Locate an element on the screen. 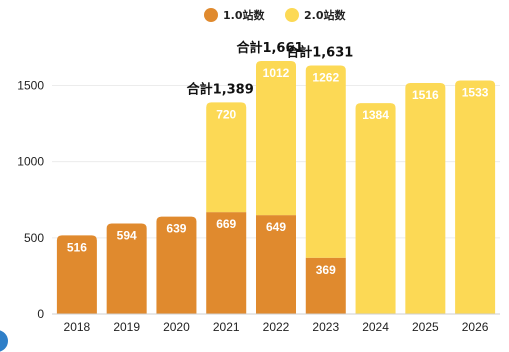 This screenshot has width=509, height=352. x-tick-label: 2021 is located at coordinates (226, 327).